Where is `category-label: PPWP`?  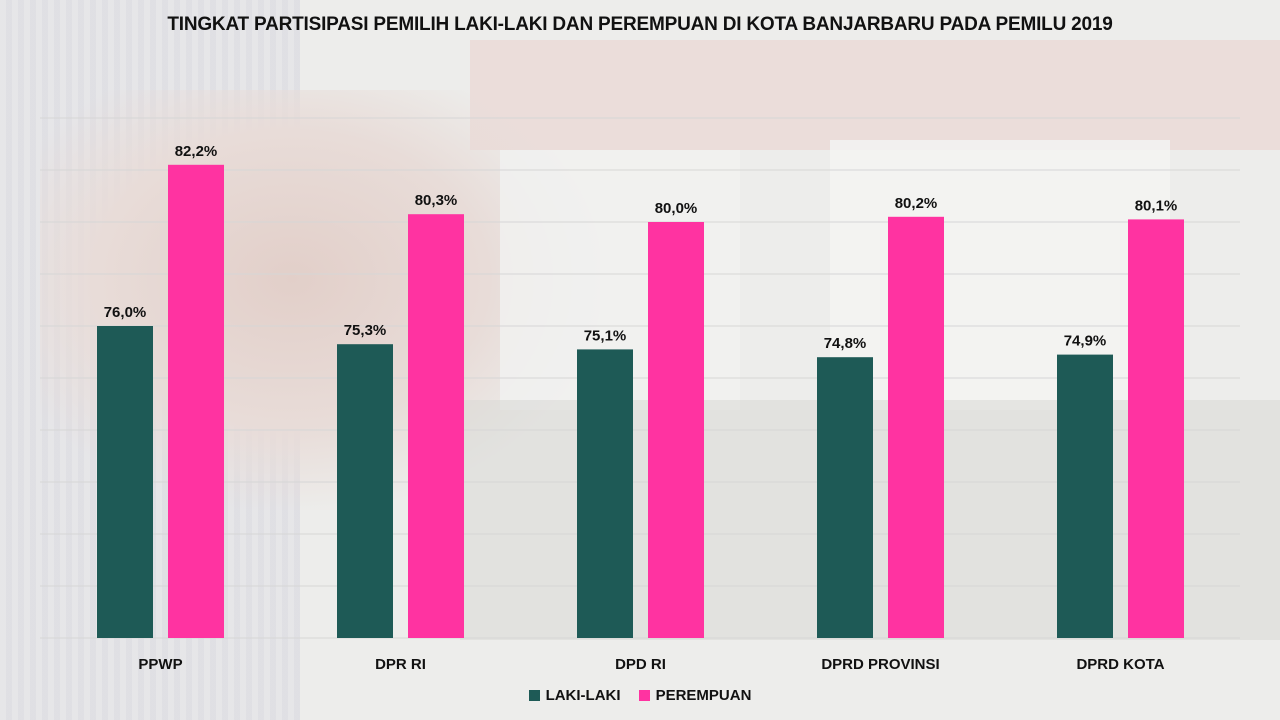
category-label: PPWP is located at coordinates (160, 664).